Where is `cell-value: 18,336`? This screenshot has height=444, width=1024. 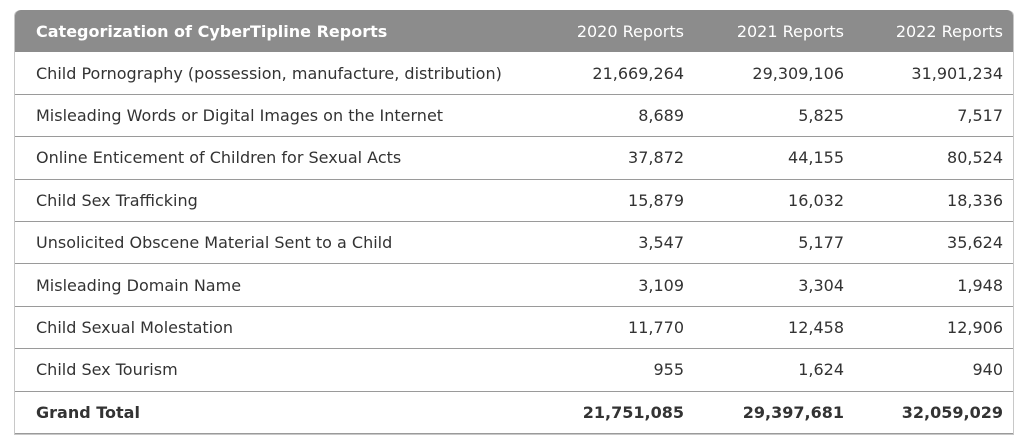 cell-value: 18,336 is located at coordinates (975, 200).